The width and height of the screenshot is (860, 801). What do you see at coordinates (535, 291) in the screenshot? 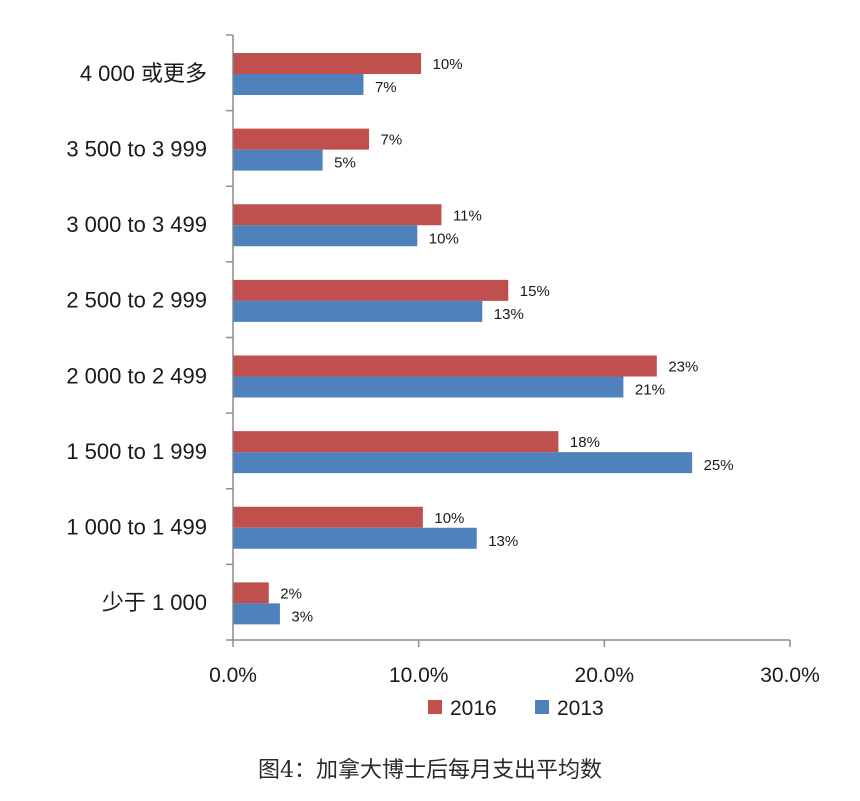
I see `data-label-2016: 15%` at bounding box center [535, 291].